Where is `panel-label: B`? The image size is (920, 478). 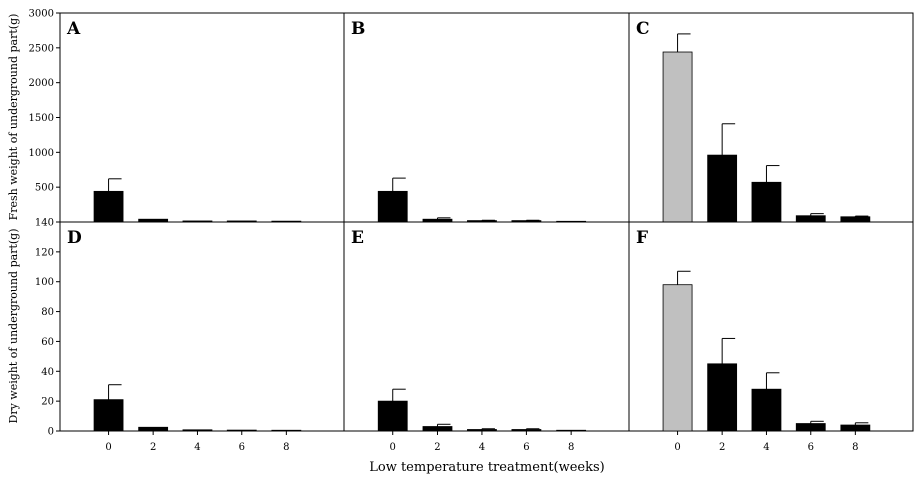
panel-label: B is located at coordinates (358, 29).